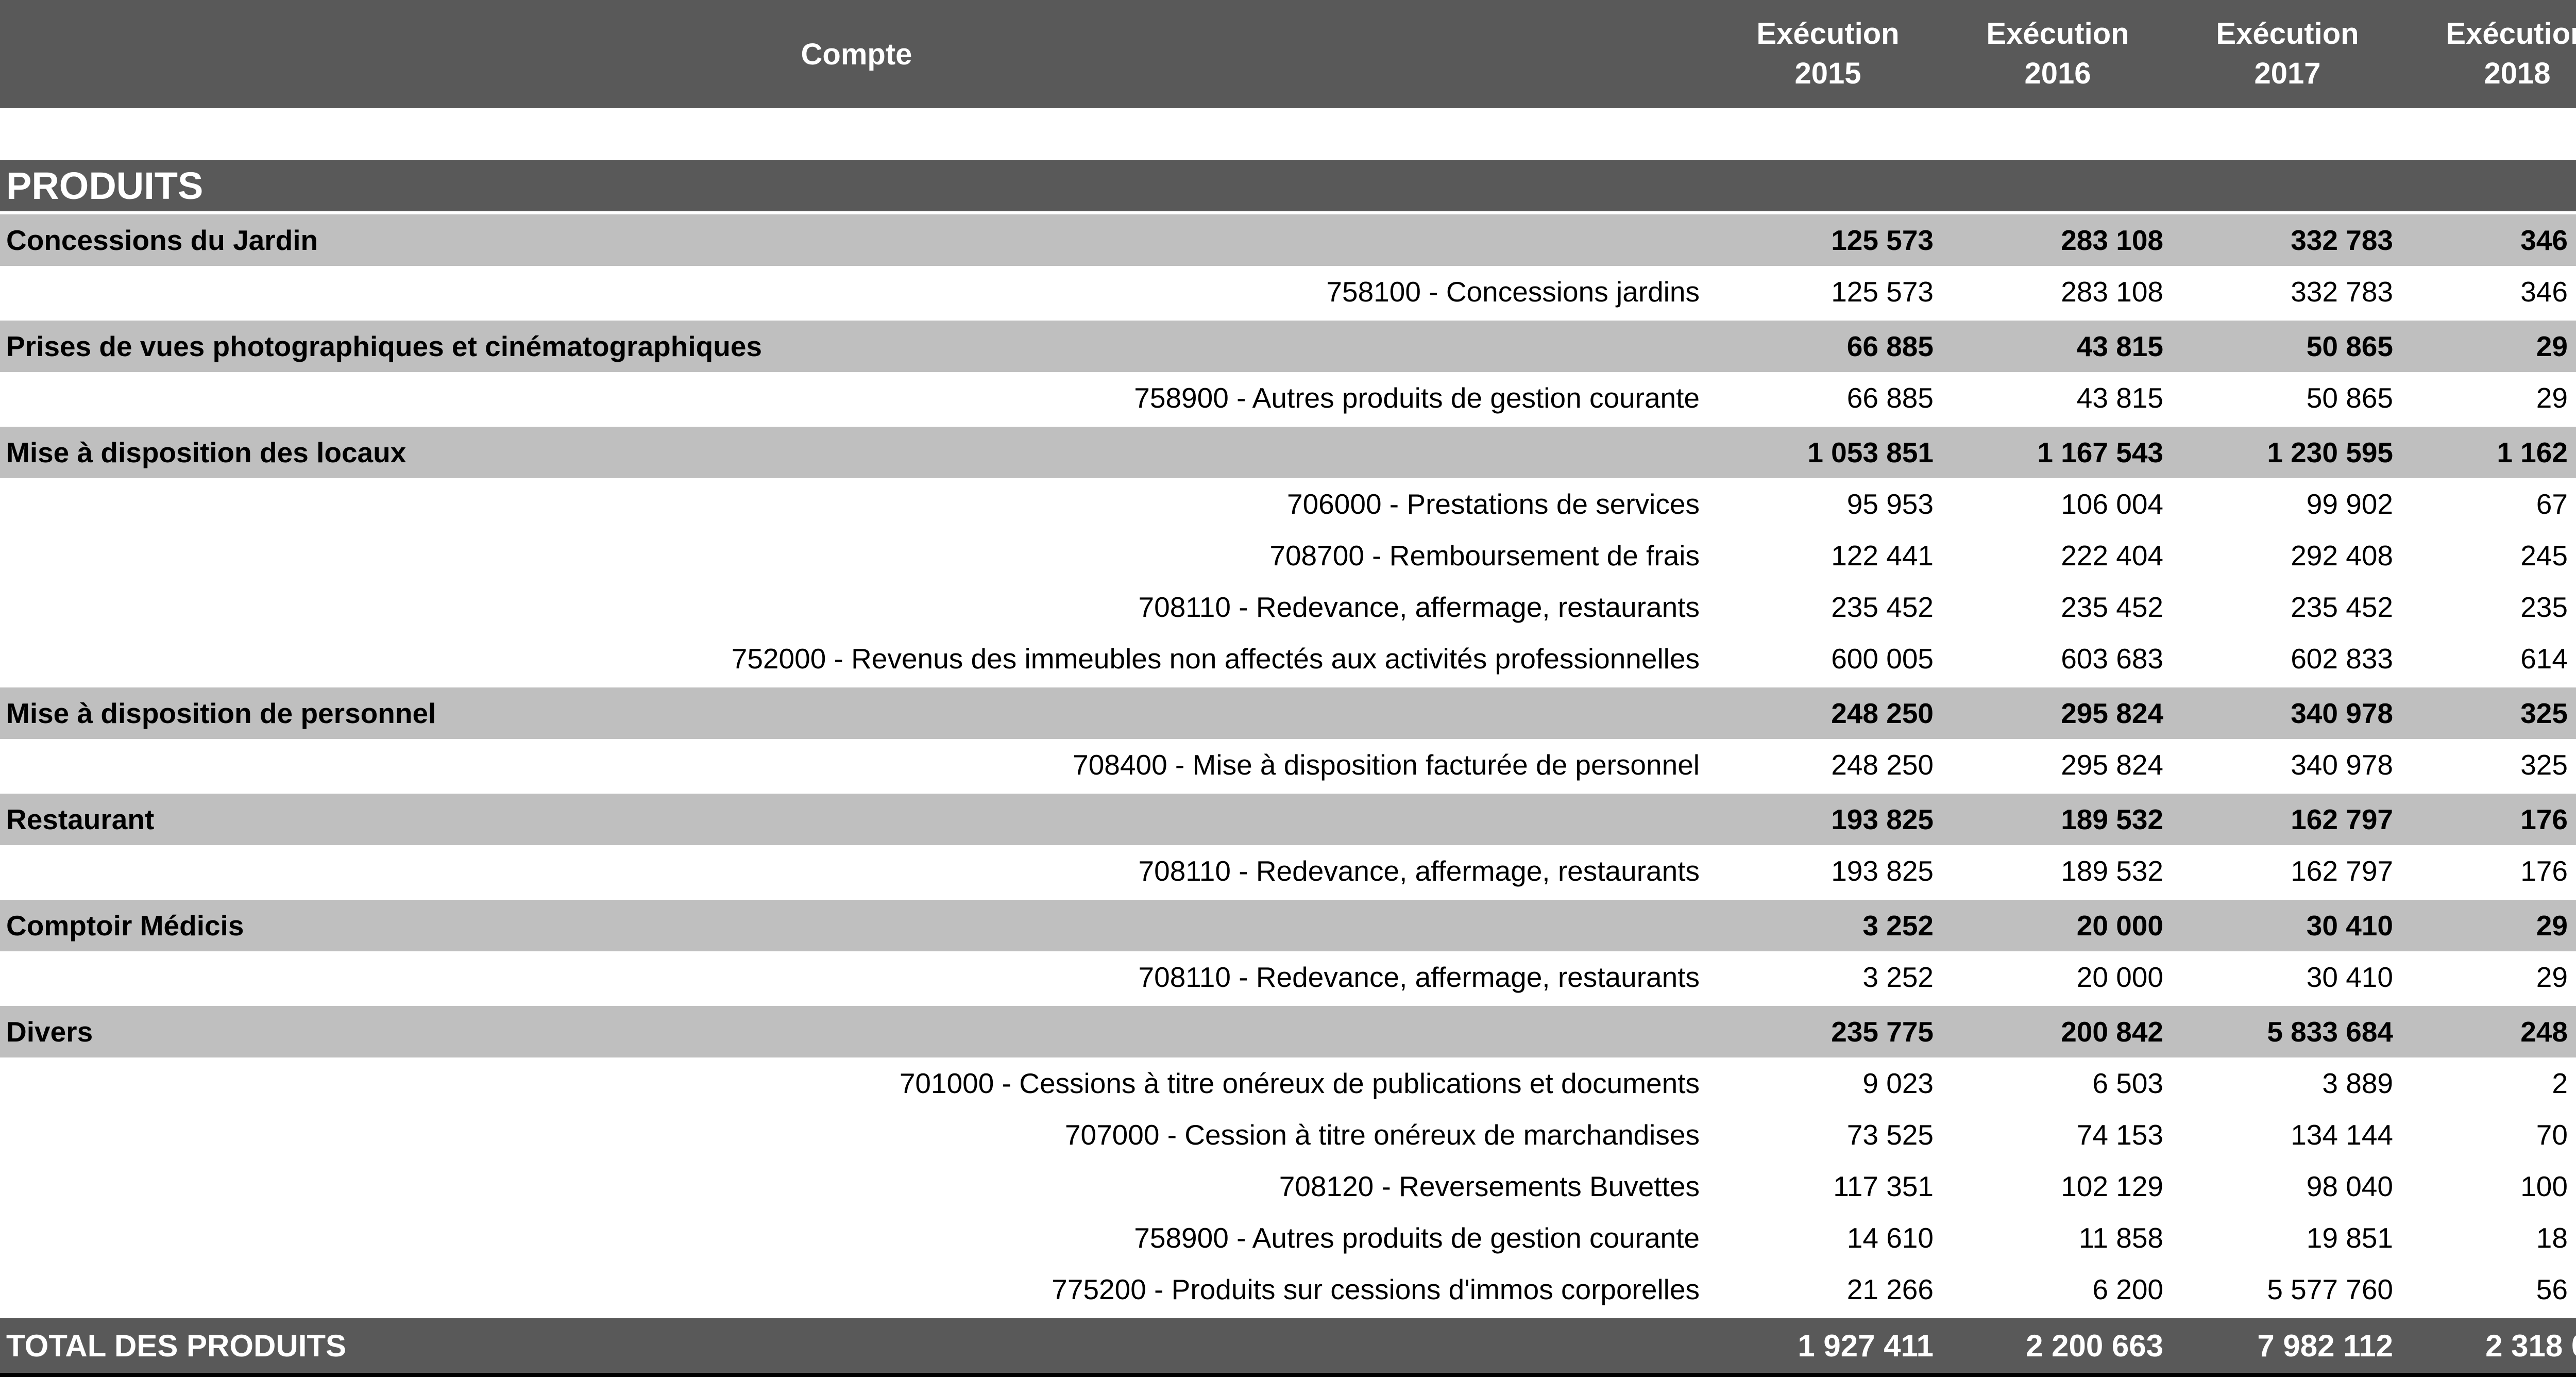 The image size is (2576, 1377). Describe the element at coordinates (2058, 765) in the screenshot. I see `value-cell: 295 824` at that location.